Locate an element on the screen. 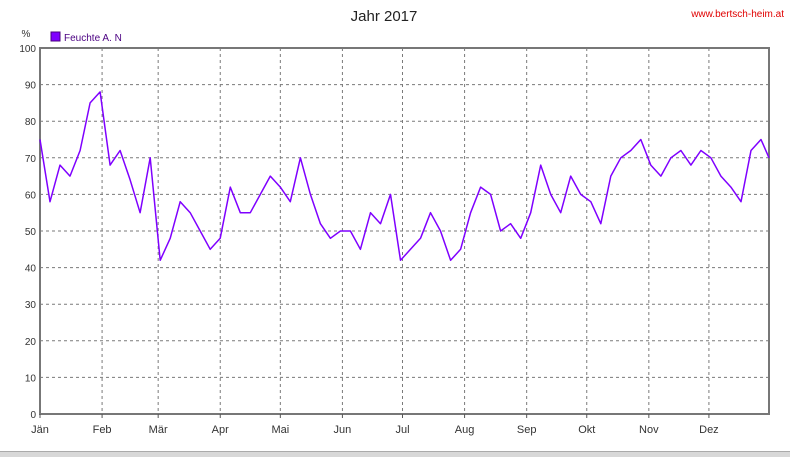 The image size is (790, 457). brand-url: www.bertsch-heim.at is located at coordinates (737, 14).